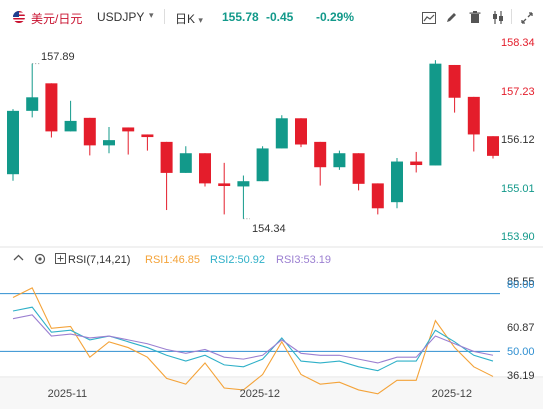 This screenshot has width=543, height=409. I want to click on collapse-icon, so click(18, 260).